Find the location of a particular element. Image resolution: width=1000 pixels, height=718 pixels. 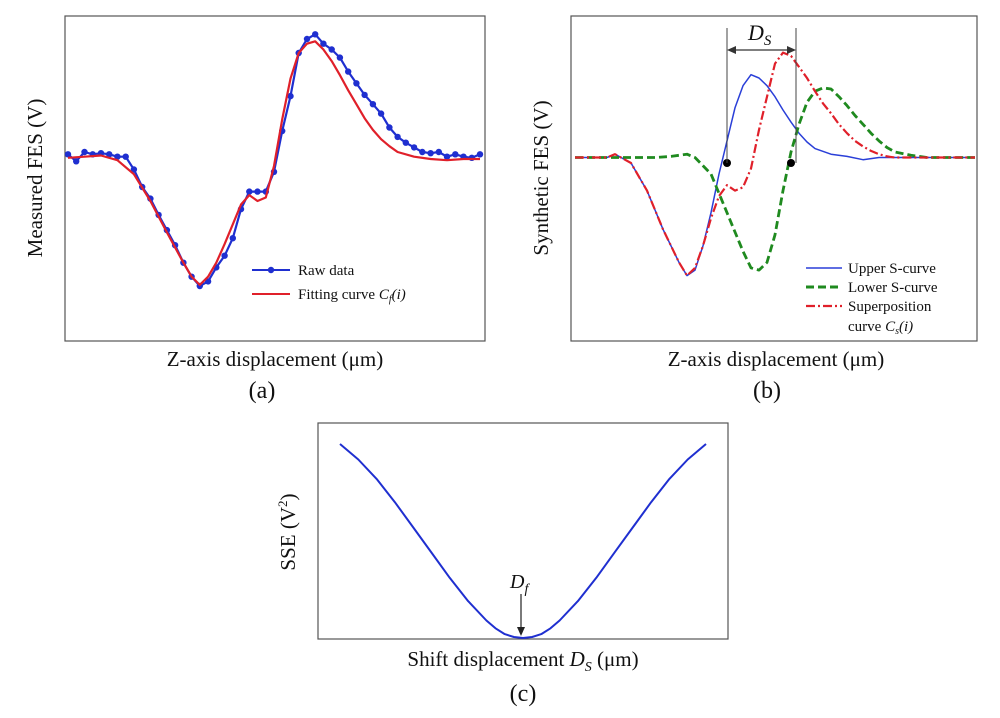

ds-crossing-marker is located at coordinates (791, 163).